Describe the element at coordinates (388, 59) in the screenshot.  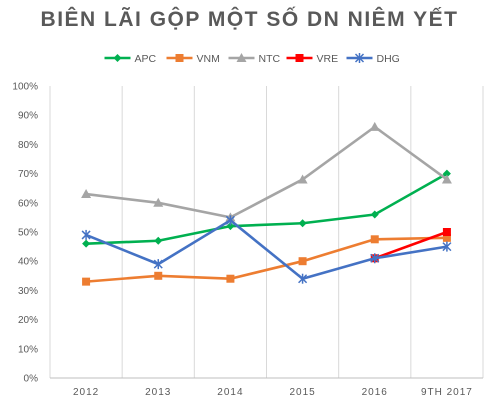
I see `legend-label-dhg: DHG` at that location.